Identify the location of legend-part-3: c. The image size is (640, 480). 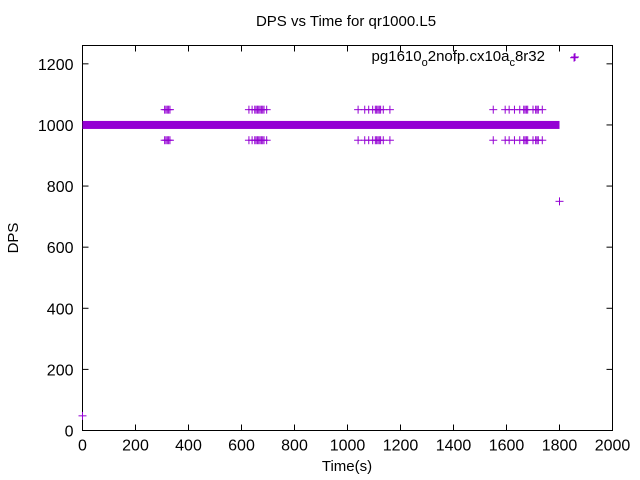
(512, 63).